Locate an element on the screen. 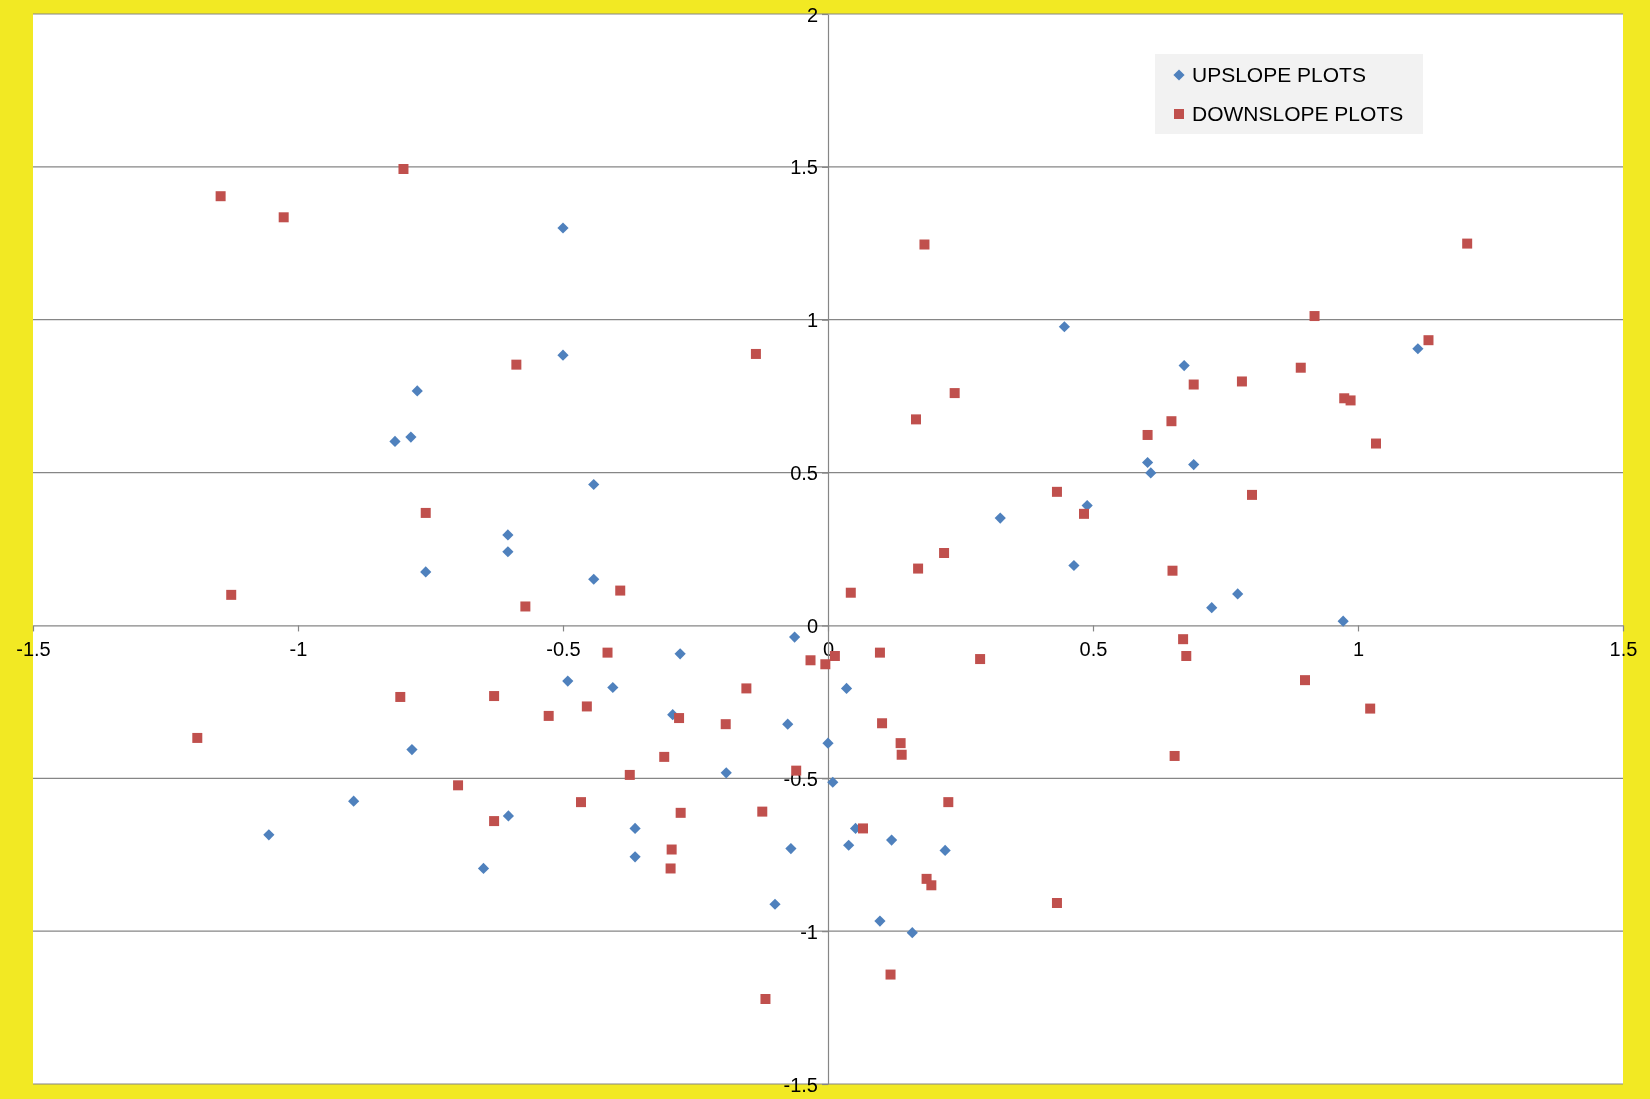 This screenshot has width=1650, height=1099. legend-label: DOWNSLOPE PLOTS is located at coordinates (1298, 114).